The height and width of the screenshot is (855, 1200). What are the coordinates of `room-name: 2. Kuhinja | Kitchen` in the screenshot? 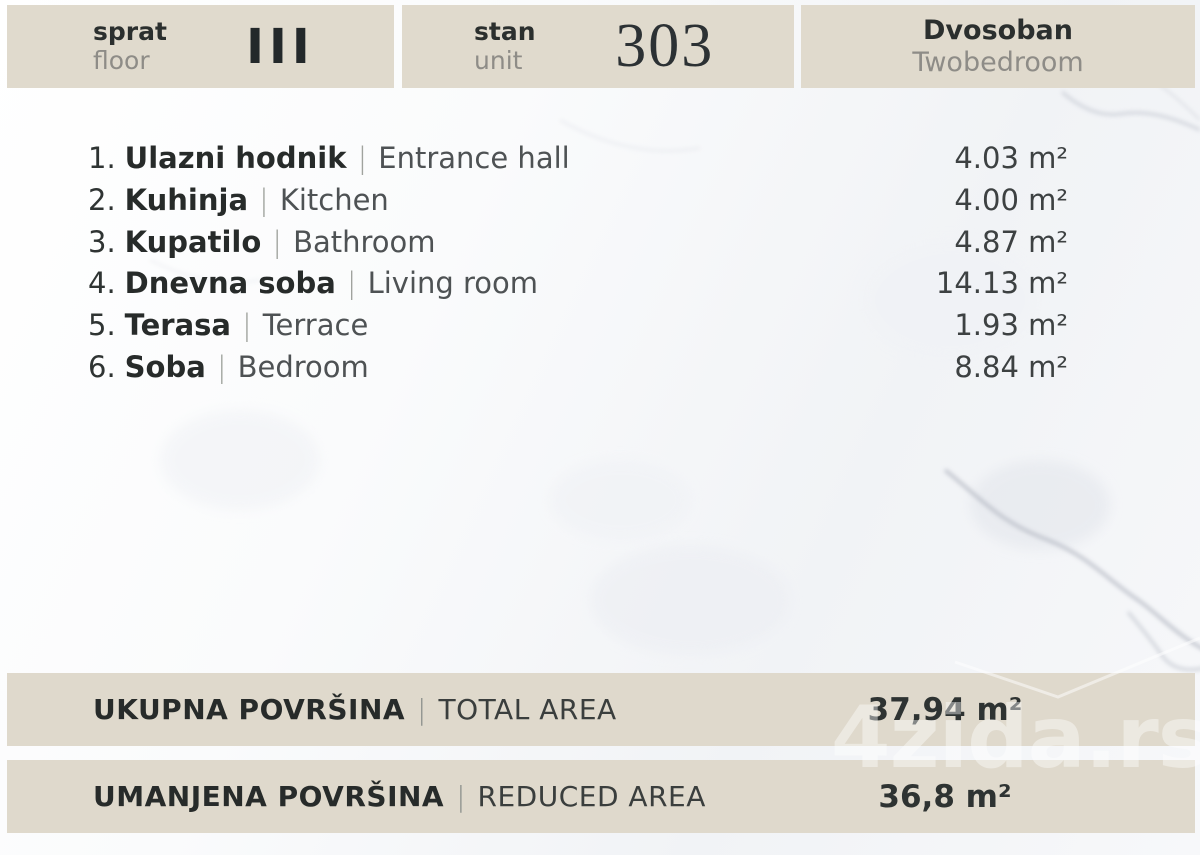 It's located at (238, 200).